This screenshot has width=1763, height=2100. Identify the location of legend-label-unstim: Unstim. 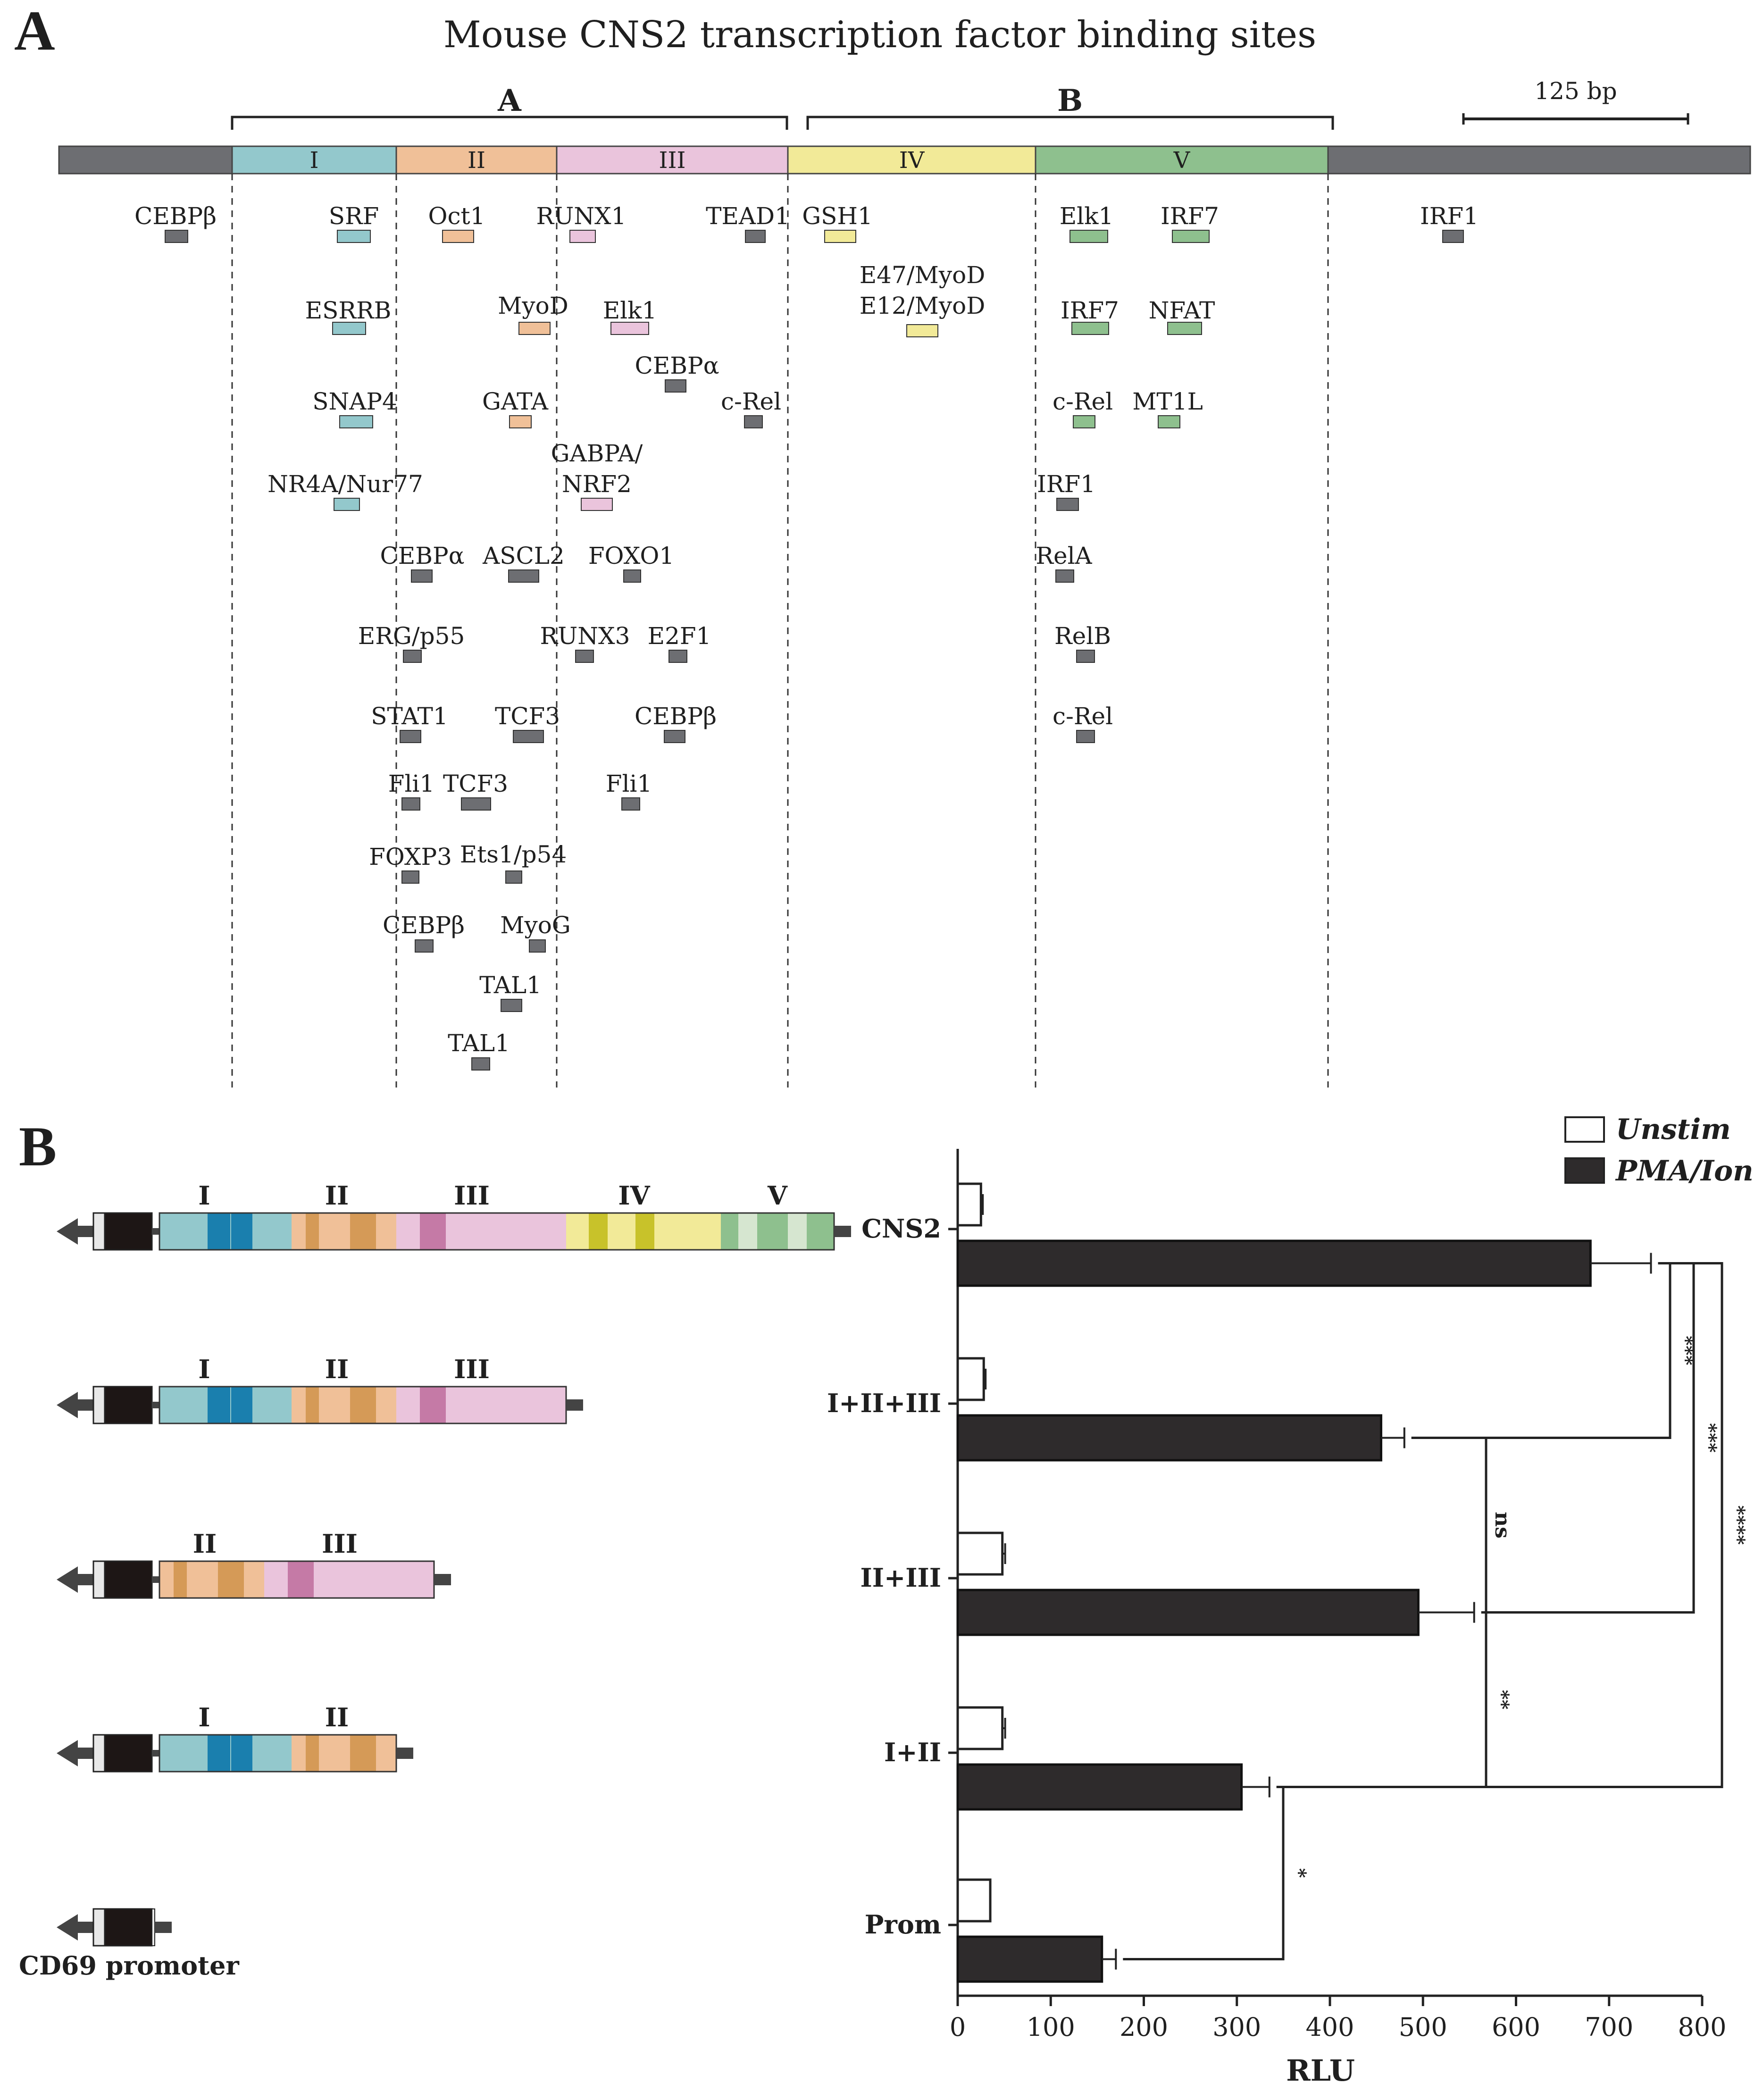
(1673, 1129).